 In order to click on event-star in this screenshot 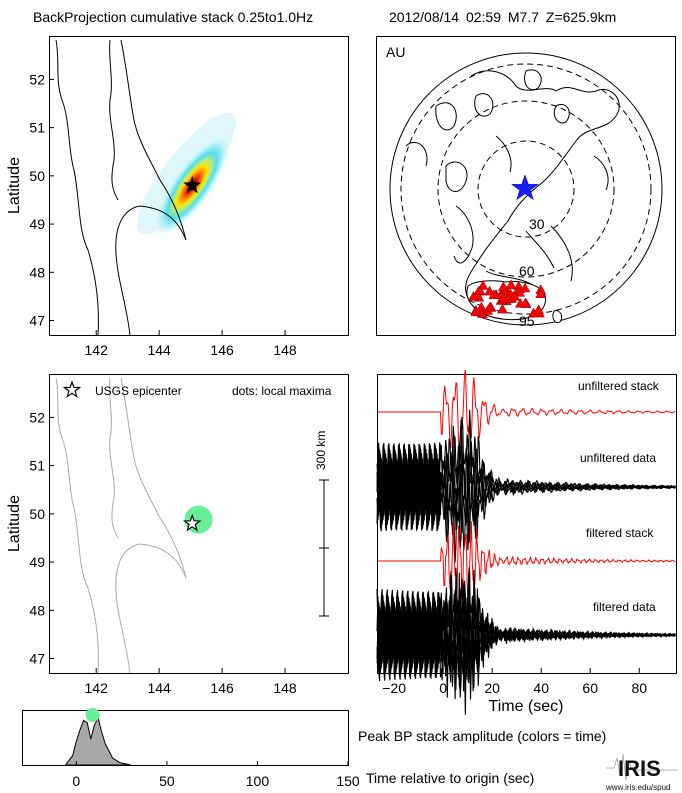, I will do `click(525, 187)`.